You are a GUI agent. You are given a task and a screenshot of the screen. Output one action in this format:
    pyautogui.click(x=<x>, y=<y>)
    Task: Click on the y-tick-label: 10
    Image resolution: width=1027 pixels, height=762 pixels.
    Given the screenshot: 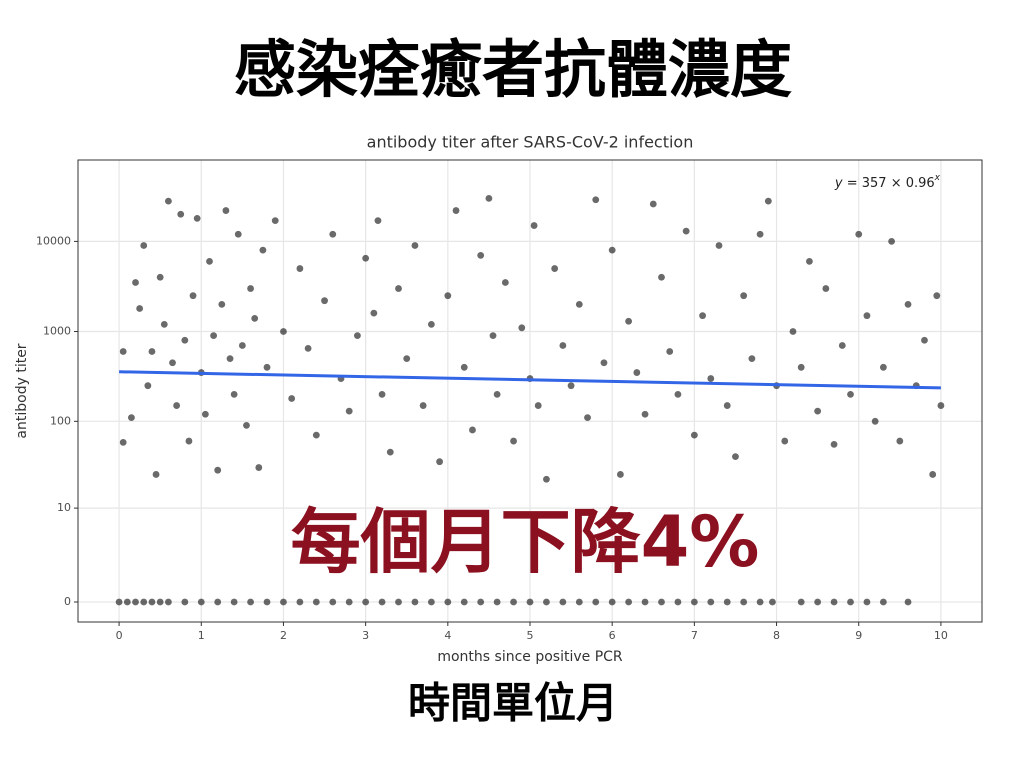 What is the action you would take?
    pyautogui.click(x=64, y=507)
    